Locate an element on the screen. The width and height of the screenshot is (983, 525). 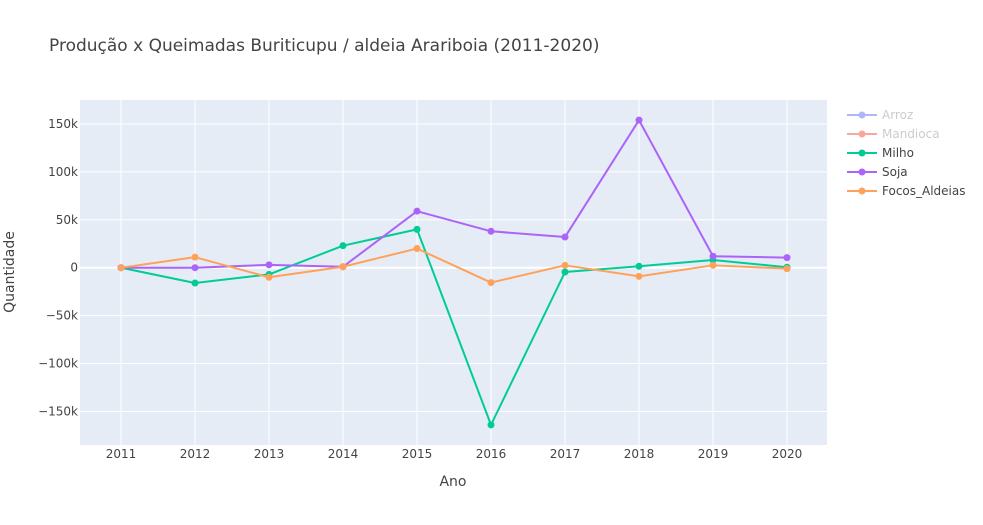
legend-item-milho: Milho is located at coordinates (880, 153).